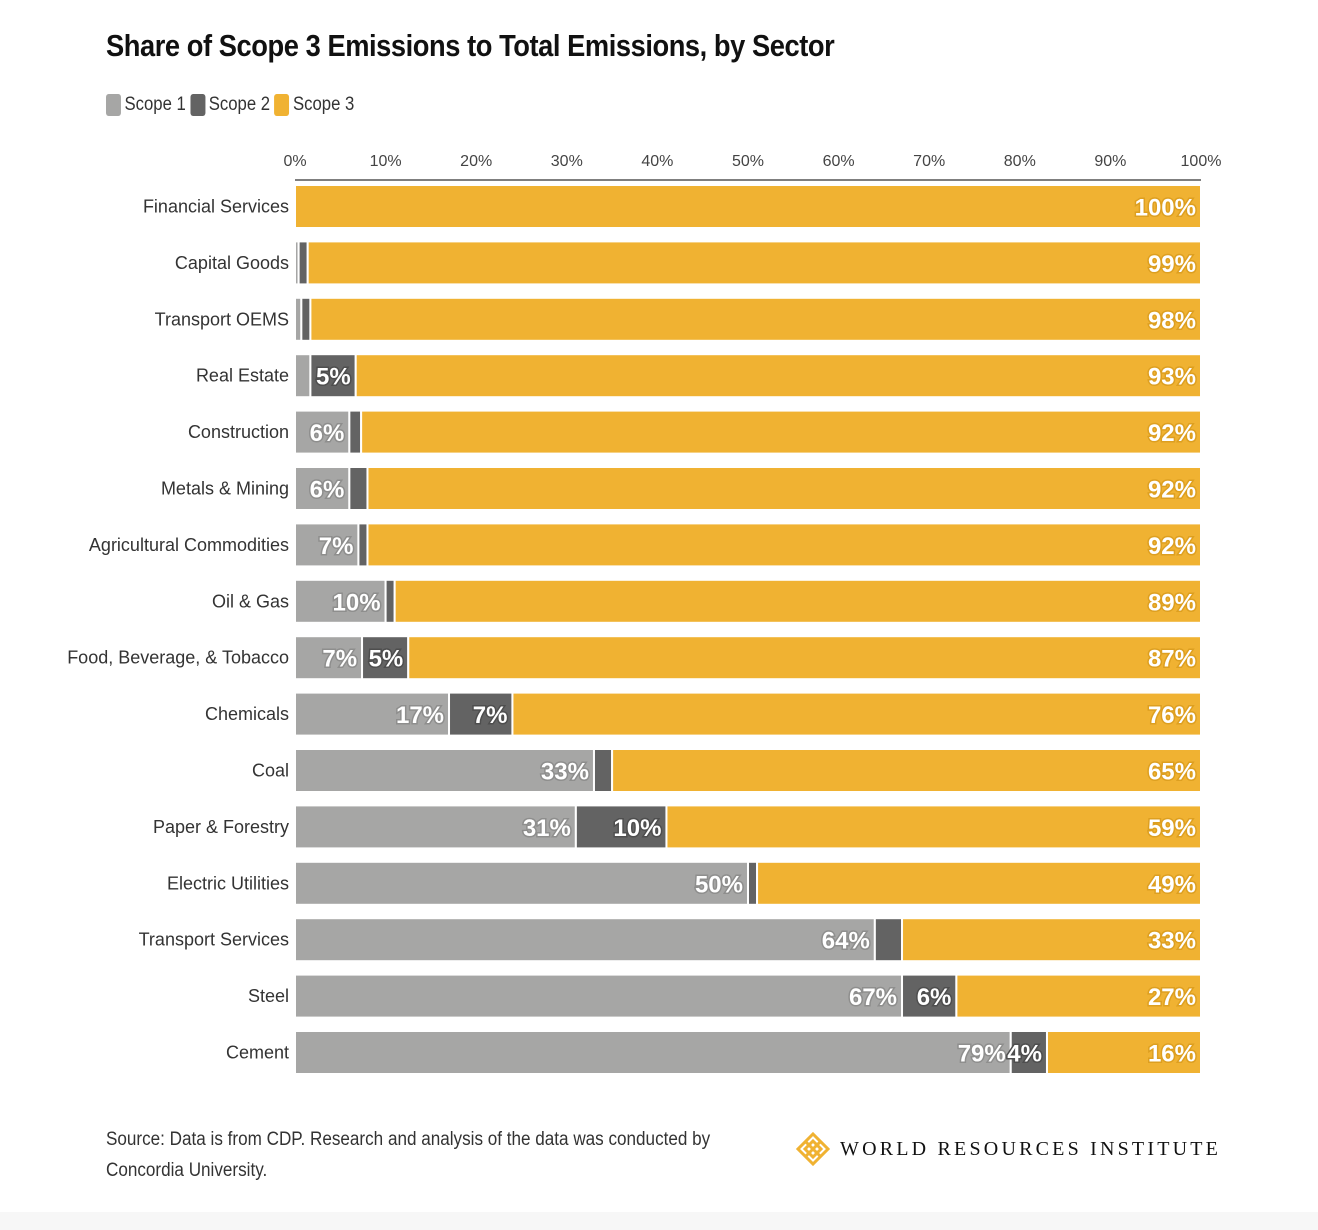 The height and width of the screenshot is (1230, 1318). Describe the element at coordinates (1172, 997) in the screenshot. I see `data-label: 27%` at that location.